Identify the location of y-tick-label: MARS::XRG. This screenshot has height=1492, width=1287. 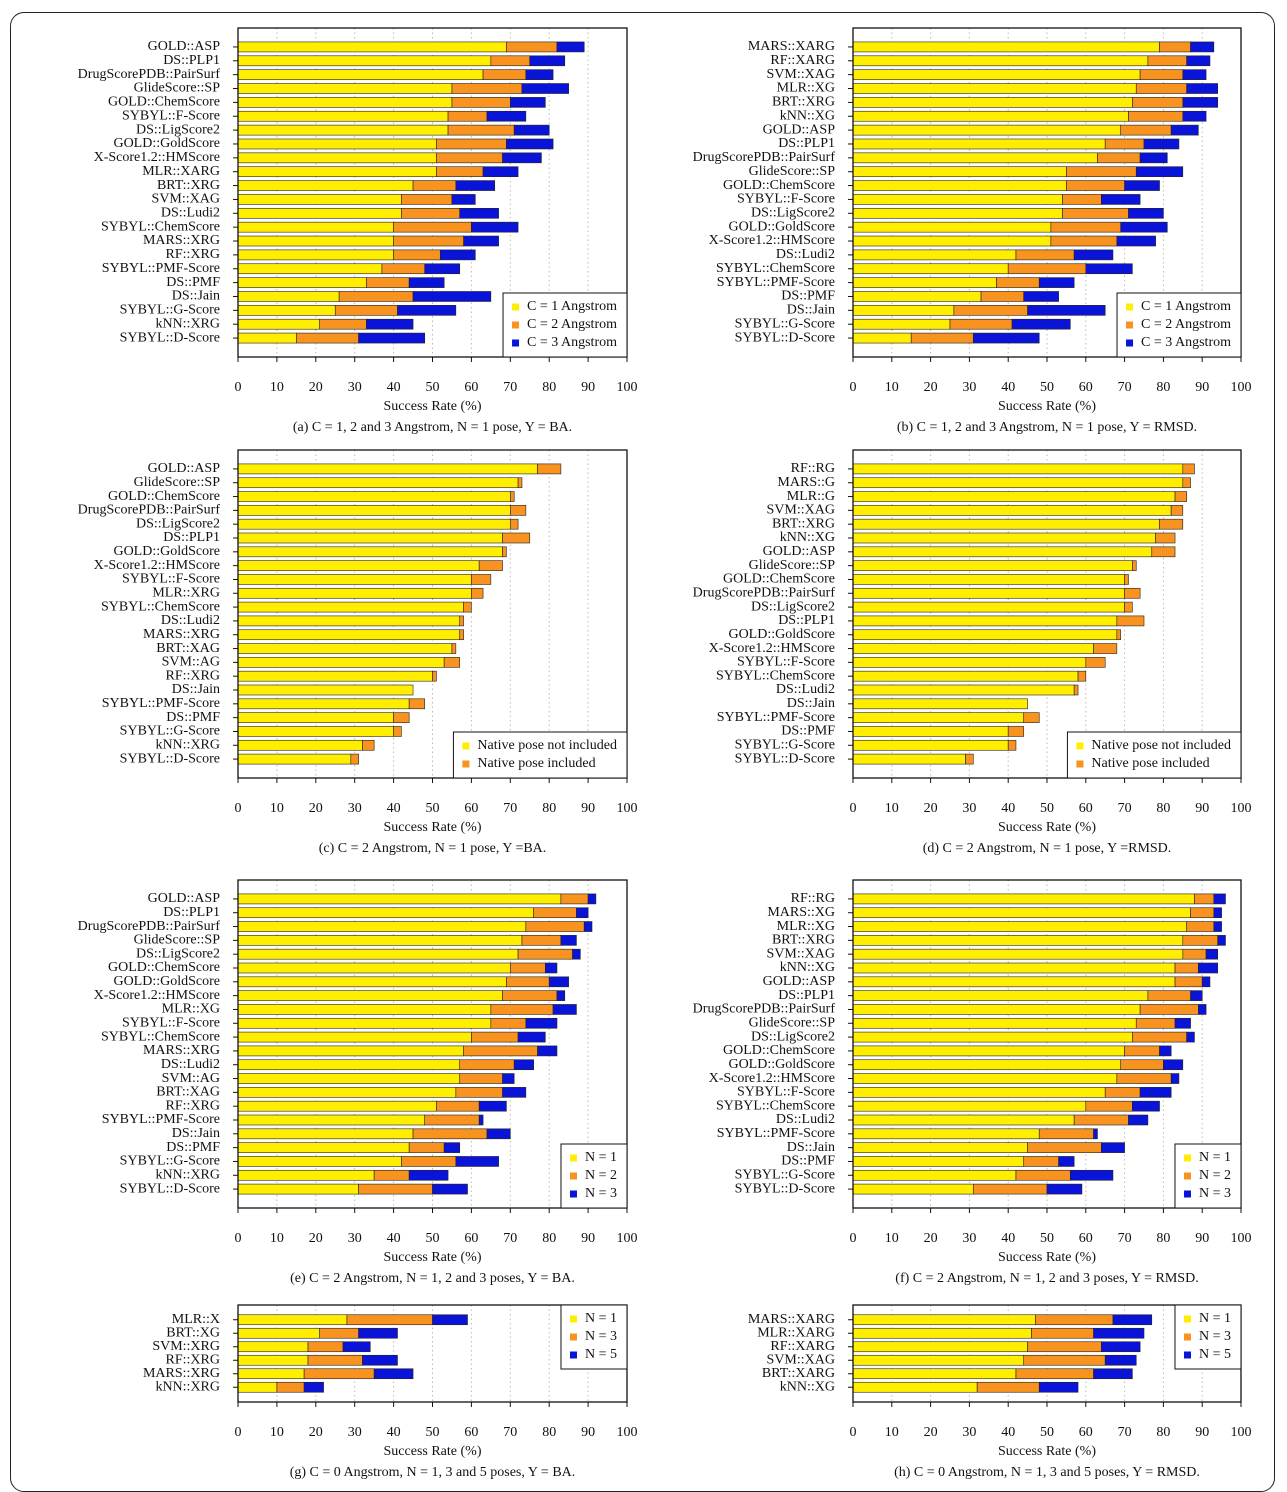
(181, 634).